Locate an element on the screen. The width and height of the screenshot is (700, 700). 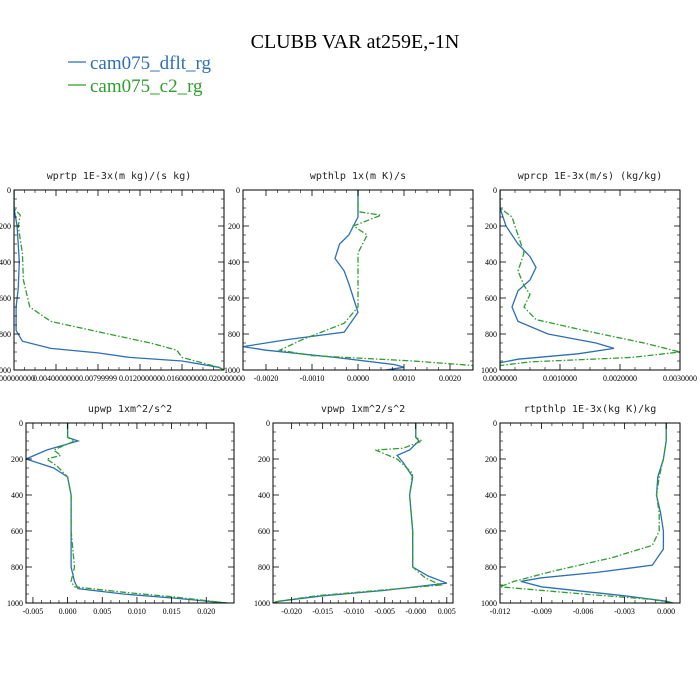
series-line-rtpthlp-c2 is located at coordinates (587, 513).